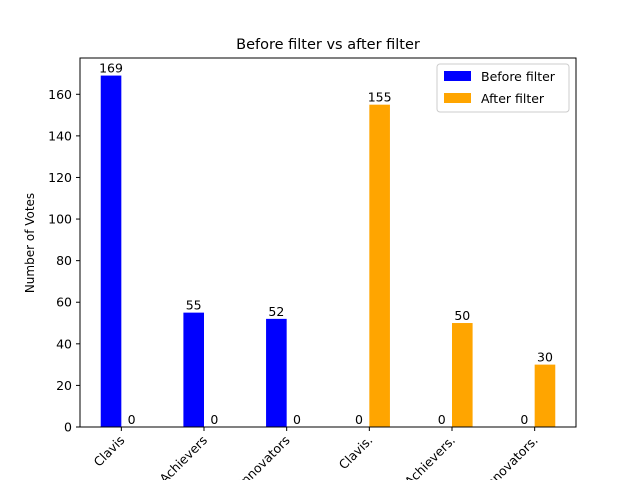 The height and width of the screenshot is (480, 640). What do you see at coordinates (64, 302) in the screenshot?
I see `y-tick-label-3: 60` at bounding box center [64, 302].